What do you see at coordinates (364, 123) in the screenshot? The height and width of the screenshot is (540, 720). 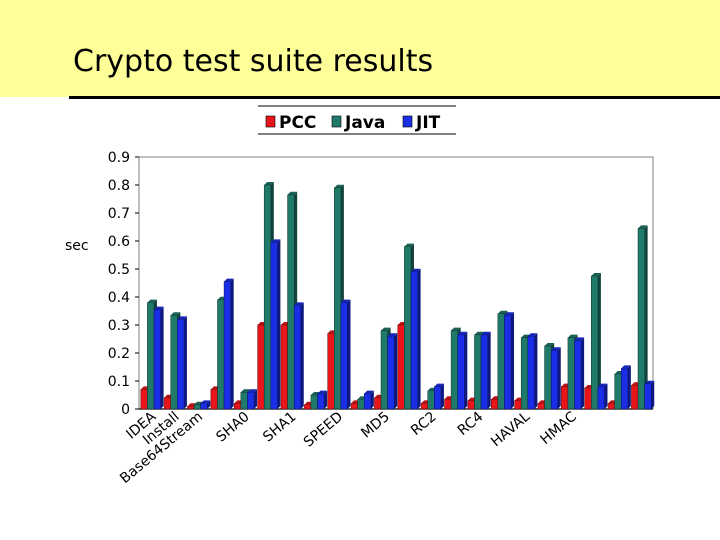 I see `legend-label-java: Java` at bounding box center [364, 123].